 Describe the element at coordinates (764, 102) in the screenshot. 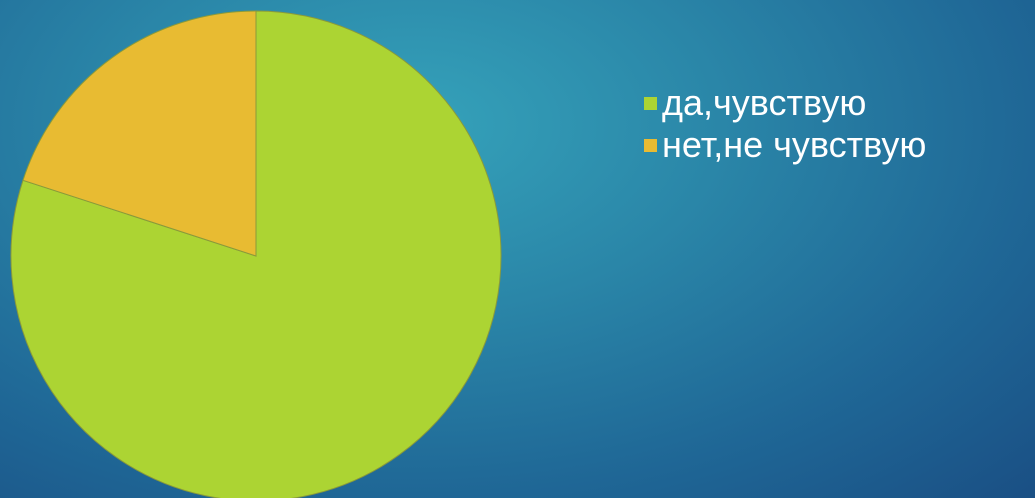

I see `legend-label-0: да,чувствую` at that location.